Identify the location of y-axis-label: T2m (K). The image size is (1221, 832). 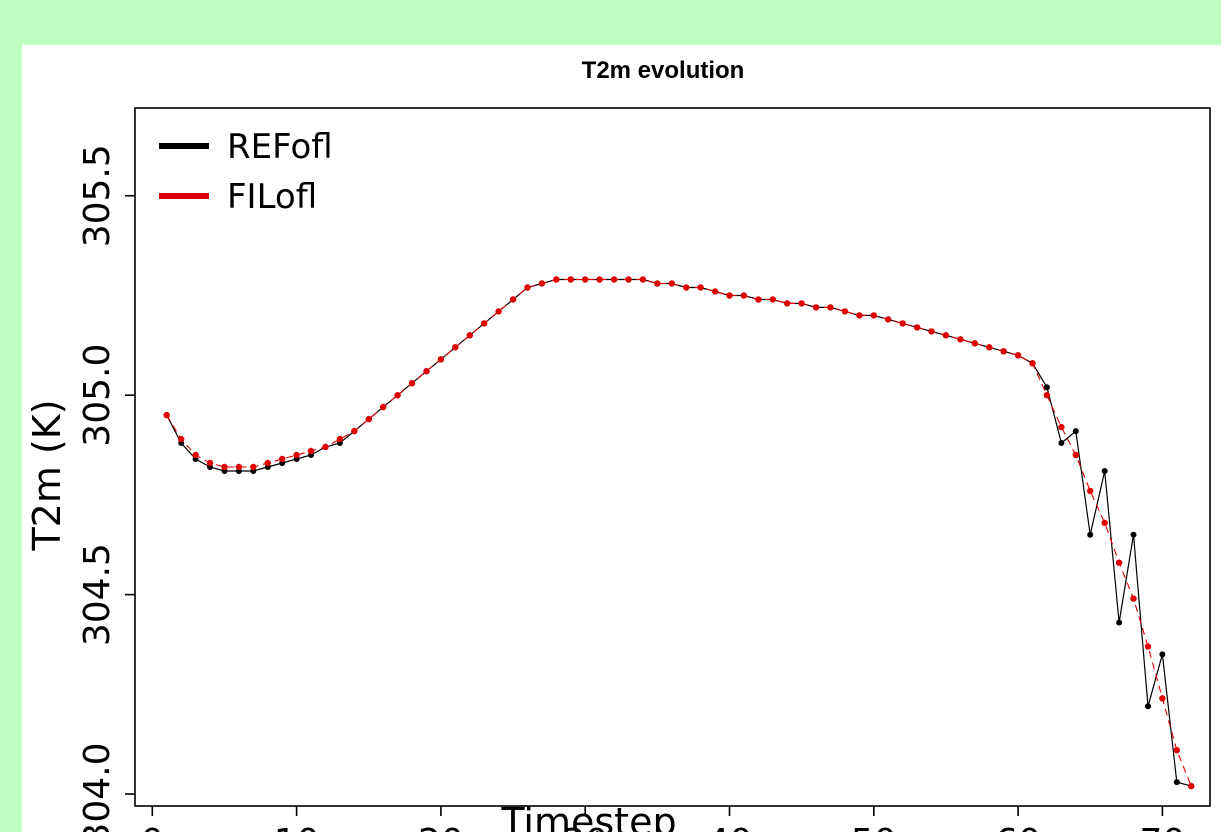
(47, 475).